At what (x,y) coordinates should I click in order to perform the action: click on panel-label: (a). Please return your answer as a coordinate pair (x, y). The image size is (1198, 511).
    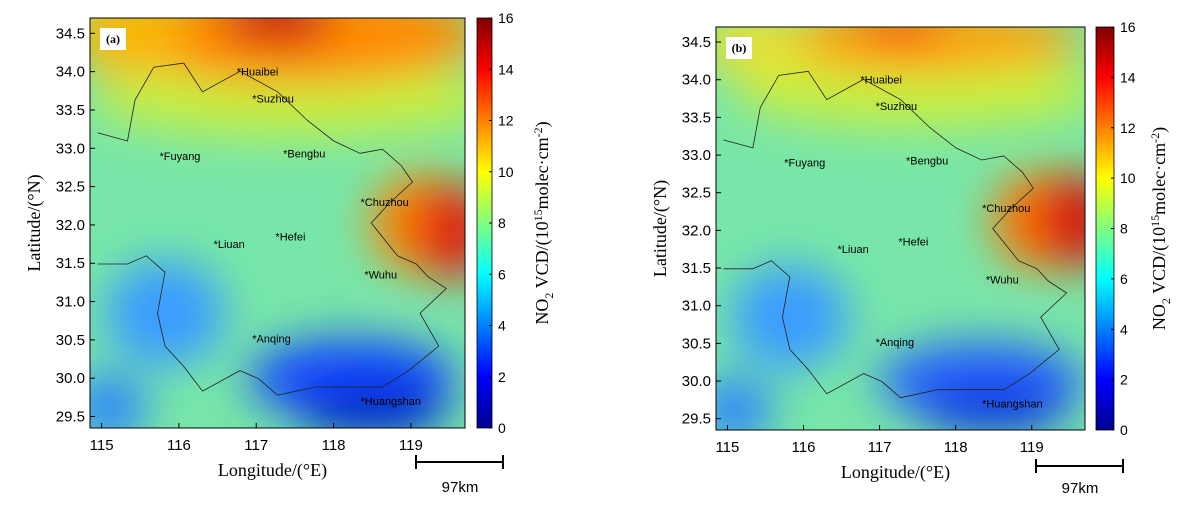
    Looking at the image, I should click on (113, 39).